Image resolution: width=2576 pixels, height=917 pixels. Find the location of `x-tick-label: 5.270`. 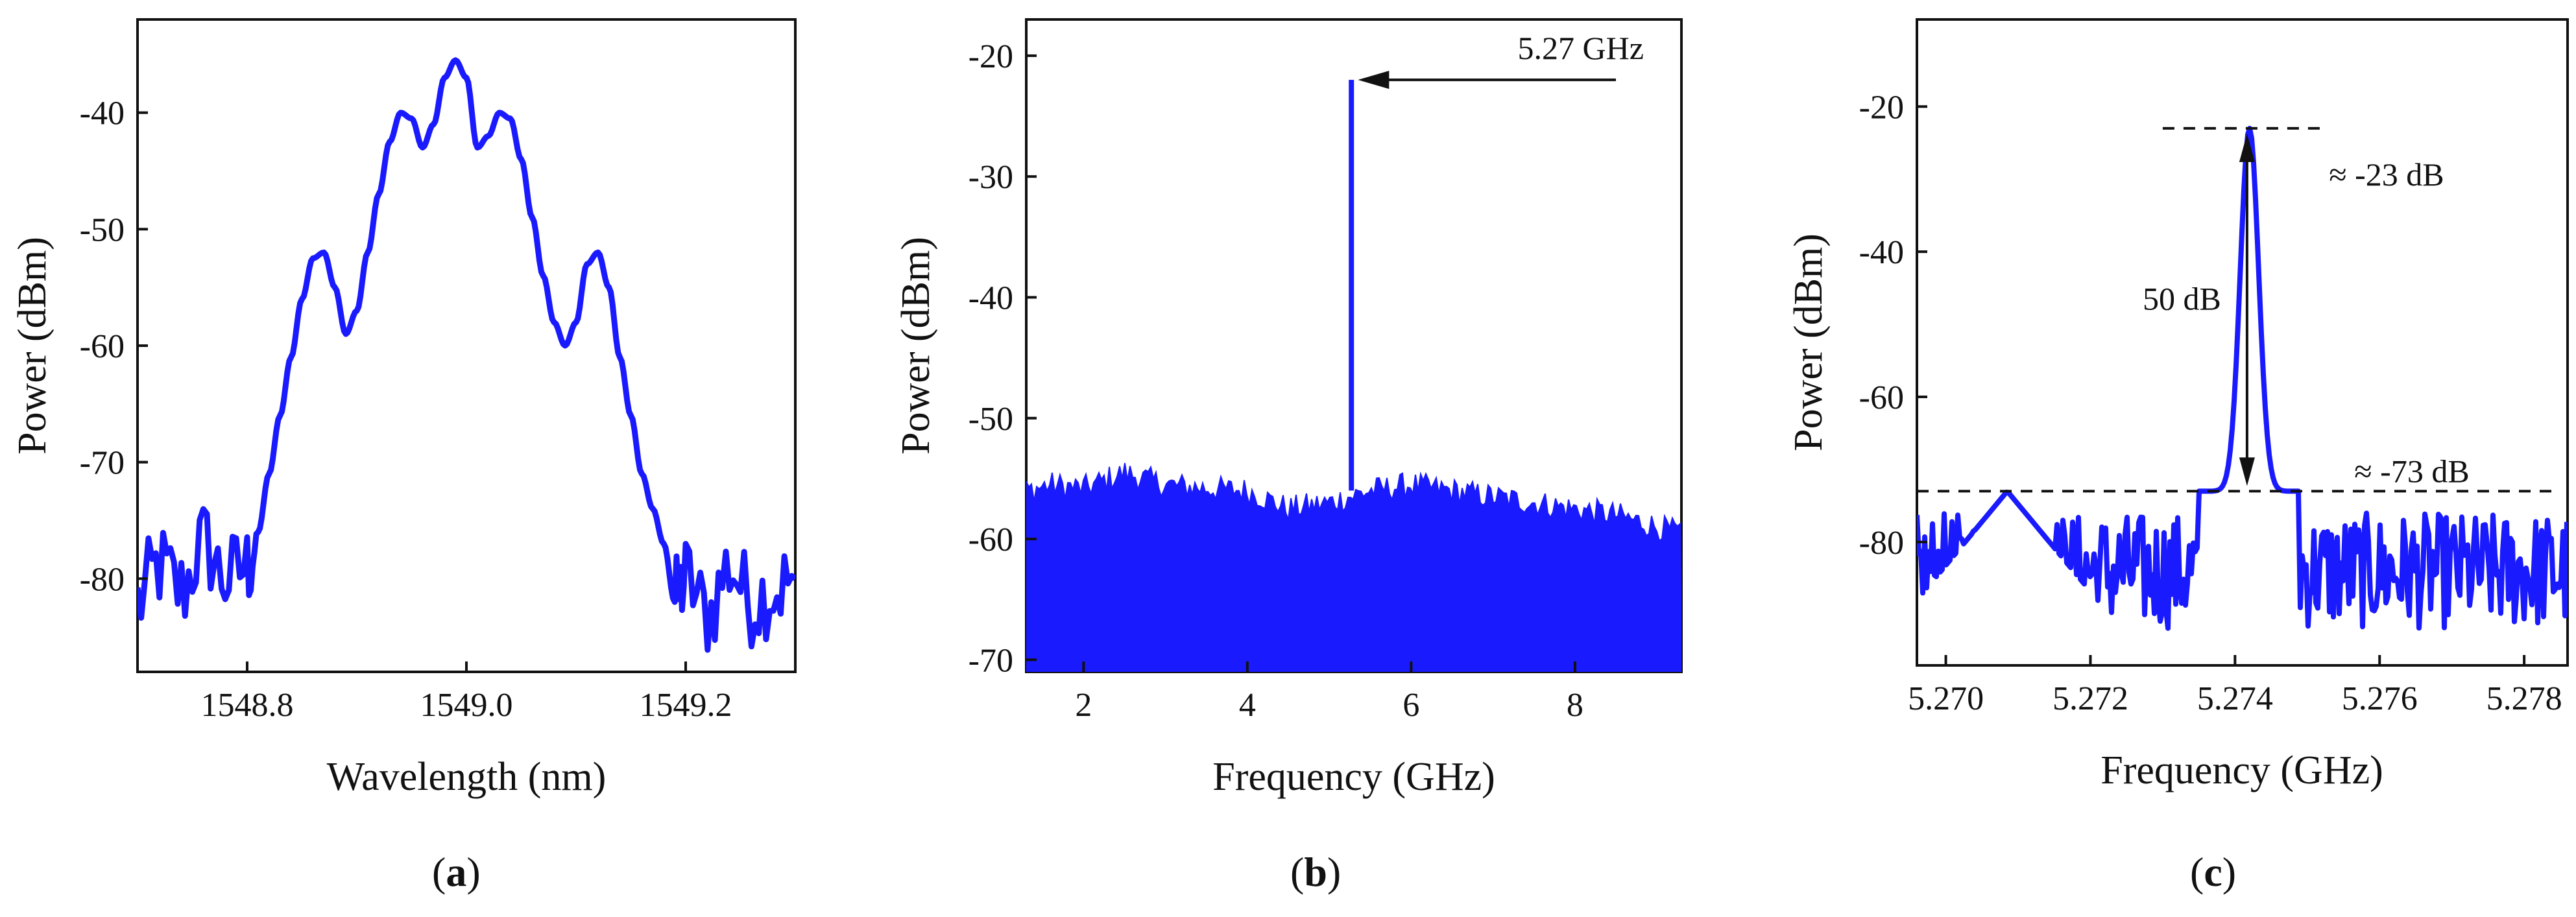

x-tick-label: 5.270 is located at coordinates (1946, 698).